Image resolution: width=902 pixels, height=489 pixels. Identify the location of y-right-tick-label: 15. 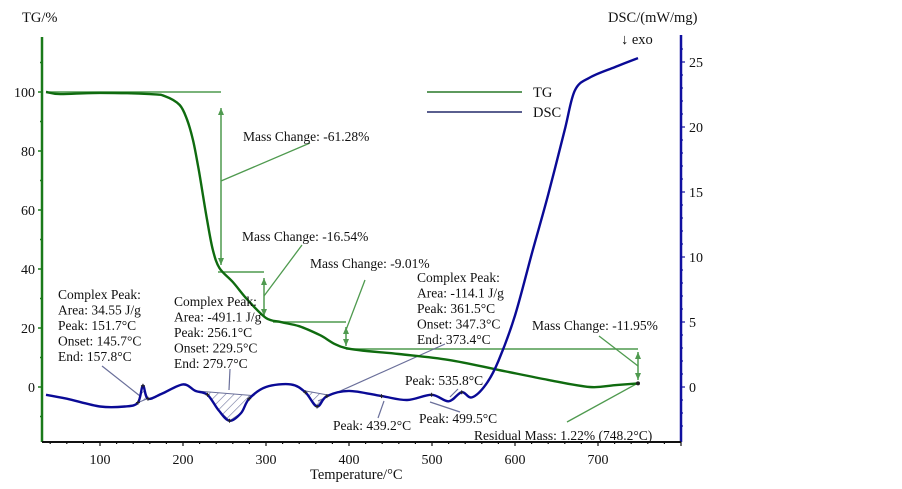
(696, 193).